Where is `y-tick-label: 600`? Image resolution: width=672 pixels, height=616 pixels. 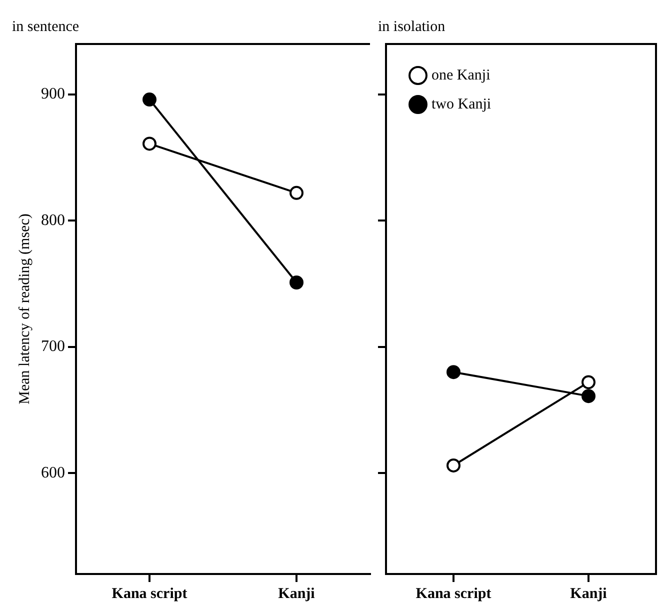 y-tick-label: 600 is located at coordinates (53, 473).